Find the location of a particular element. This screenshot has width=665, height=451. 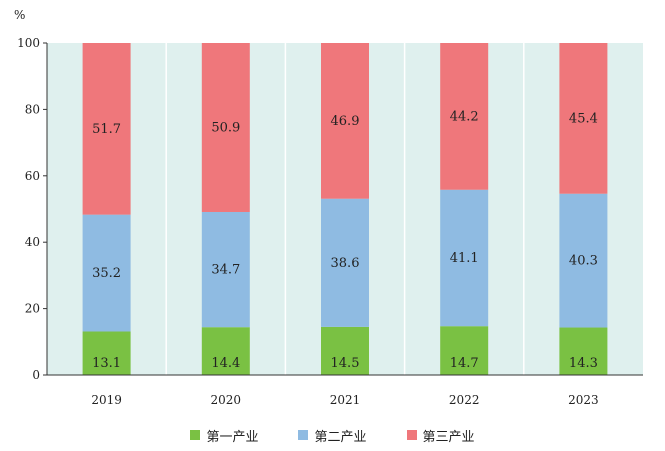

legend-item-primary-industry: 第一产业 is located at coordinates (224, 435).